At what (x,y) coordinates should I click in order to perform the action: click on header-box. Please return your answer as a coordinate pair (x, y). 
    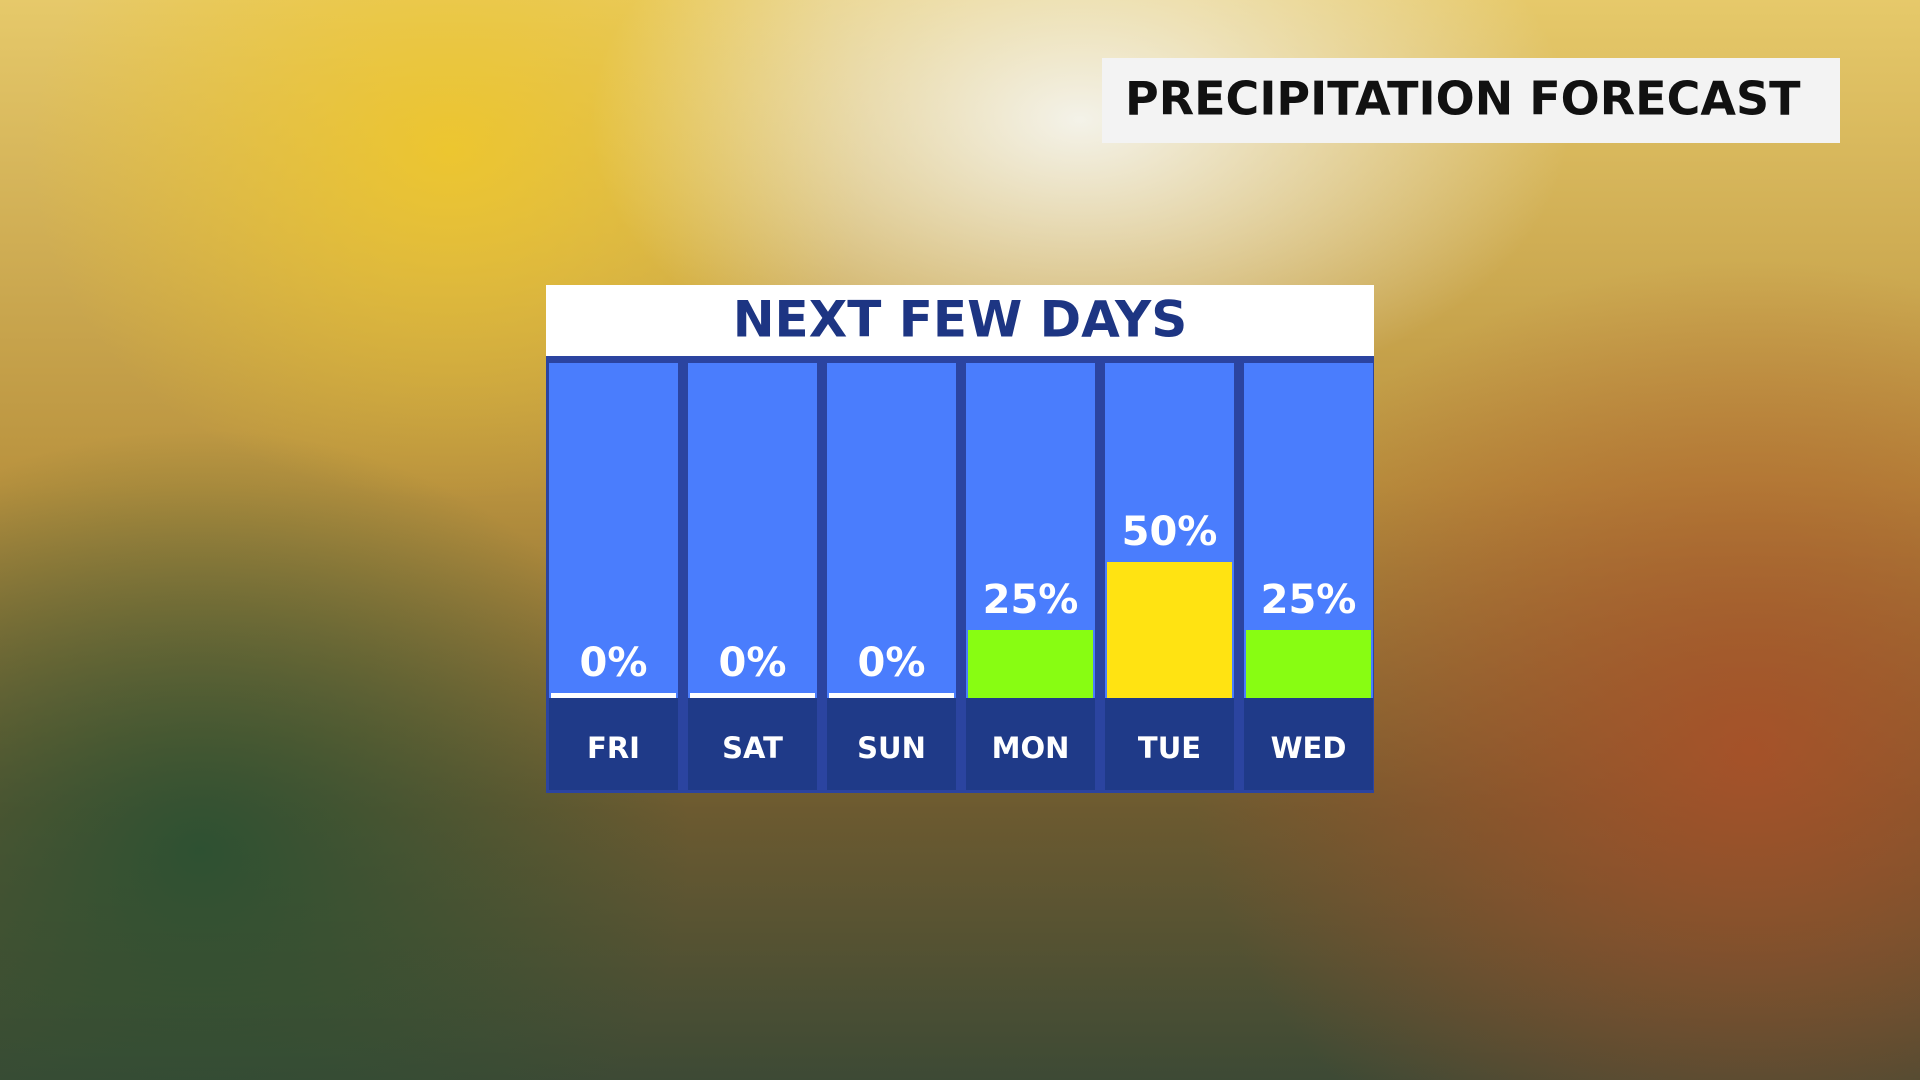
    Looking at the image, I should click on (1471, 100).